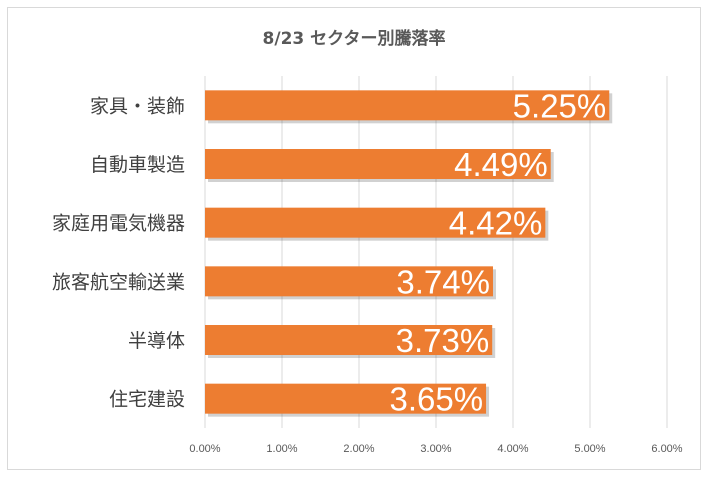 The height and width of the screenshot is (477, 708). Describe the element at coordinates (496, 223) in the screenshot. I see `data-label: 4.42%` at that location.